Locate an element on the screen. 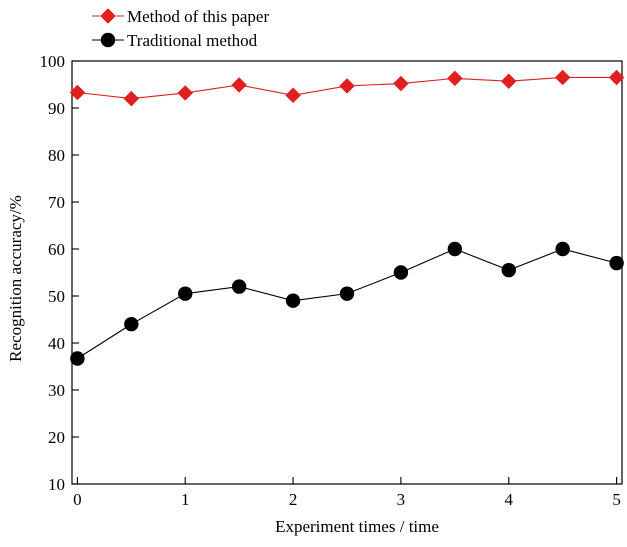 This screenshot has height=547, width=627. y-tick-label: 30 is located at coordinates (56, 390).